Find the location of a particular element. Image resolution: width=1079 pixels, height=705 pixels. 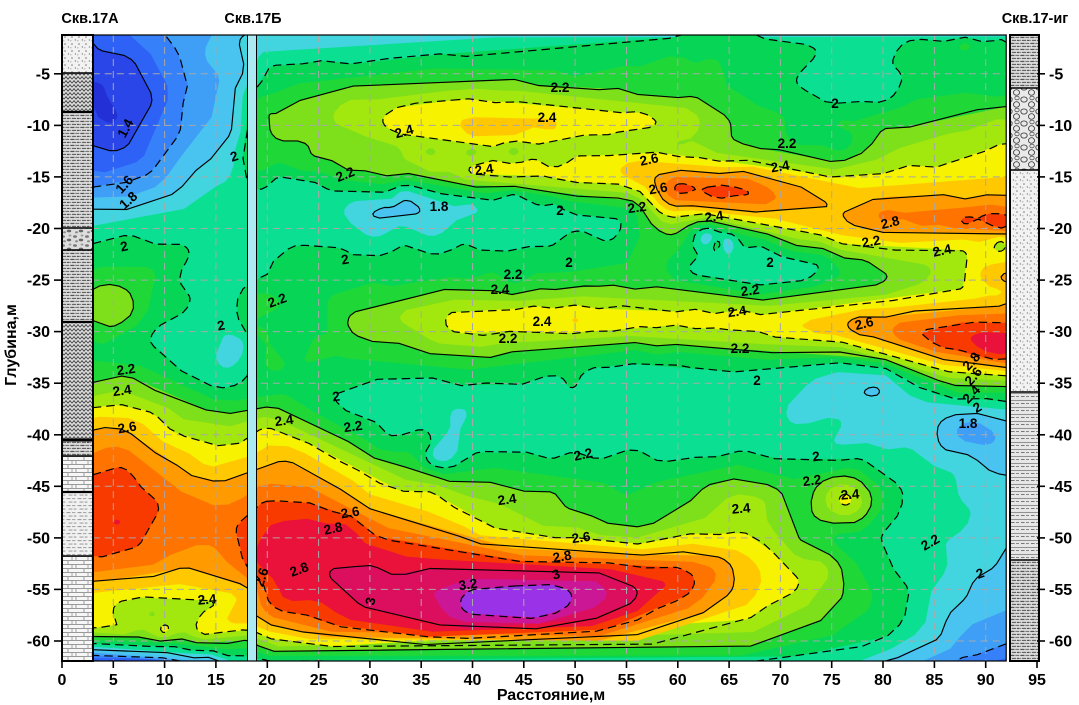

svg-text: 35 is located at coordinates (421, 680).